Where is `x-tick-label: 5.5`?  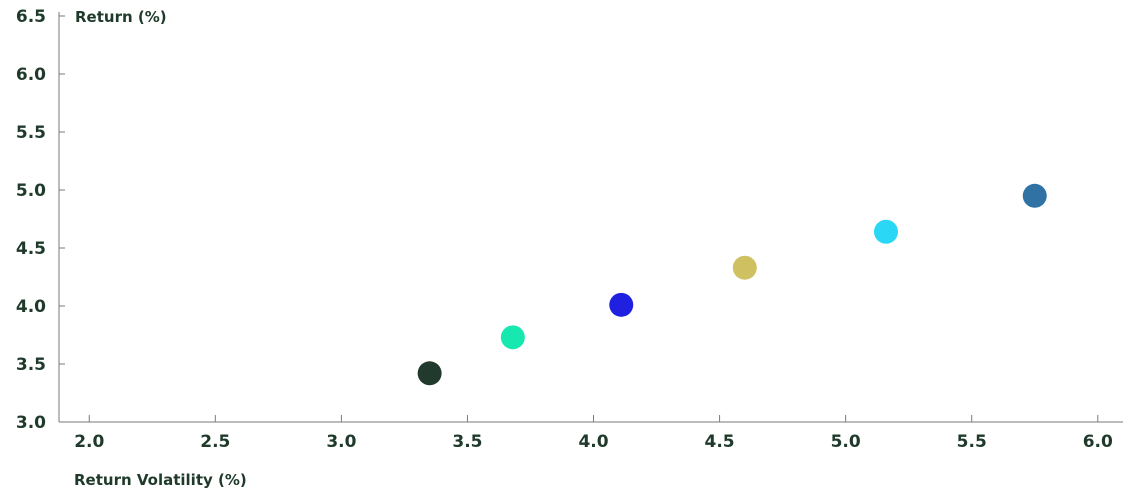
x-tick-label: 5.5 is located at coordinates (972, 442).